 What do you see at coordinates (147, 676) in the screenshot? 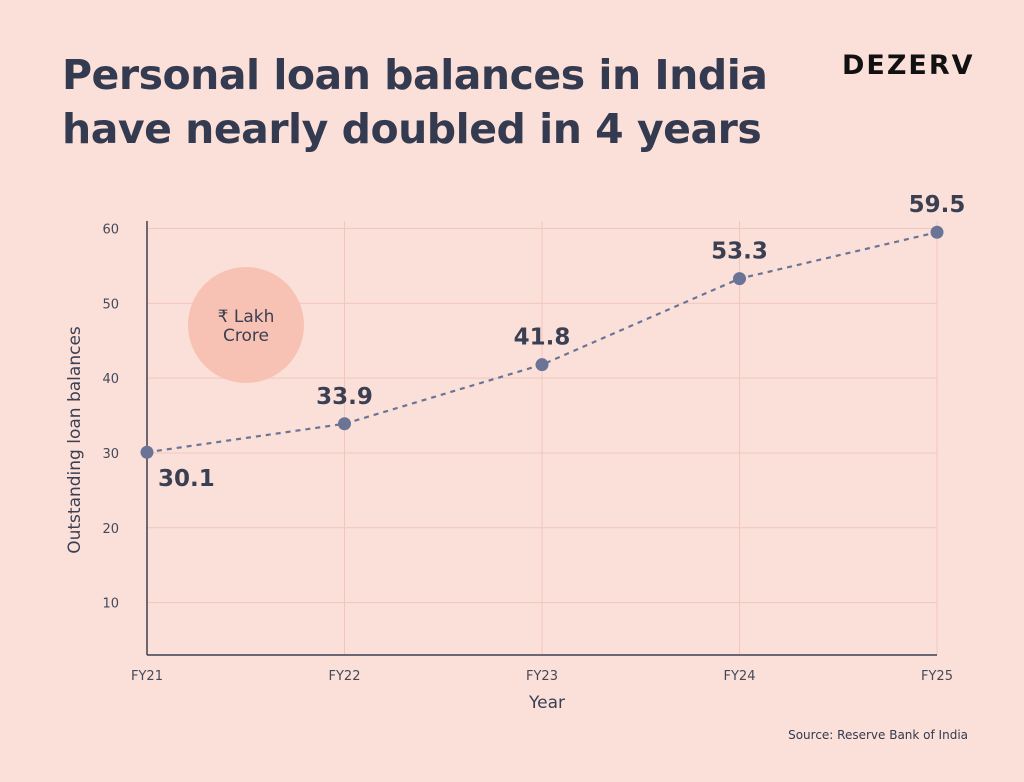
I see `x-tick-label: FY21` at bounding box center [147, 676].